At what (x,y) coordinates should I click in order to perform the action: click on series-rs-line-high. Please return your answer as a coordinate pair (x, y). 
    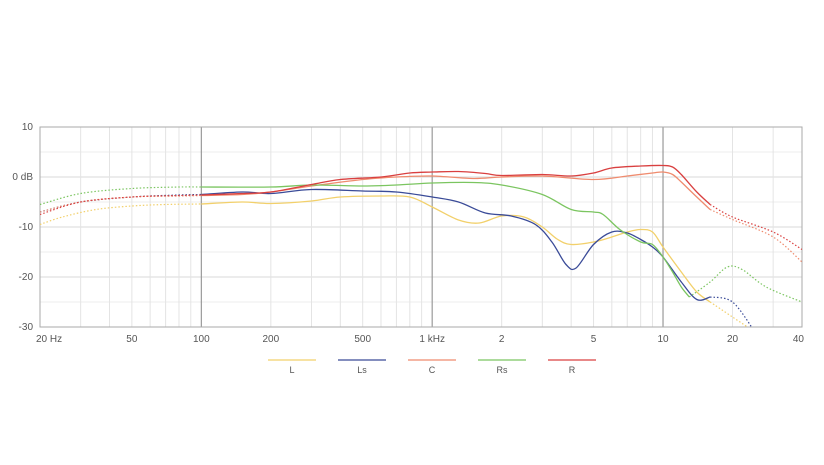
    Looking at the image, I should click on (745, 284).